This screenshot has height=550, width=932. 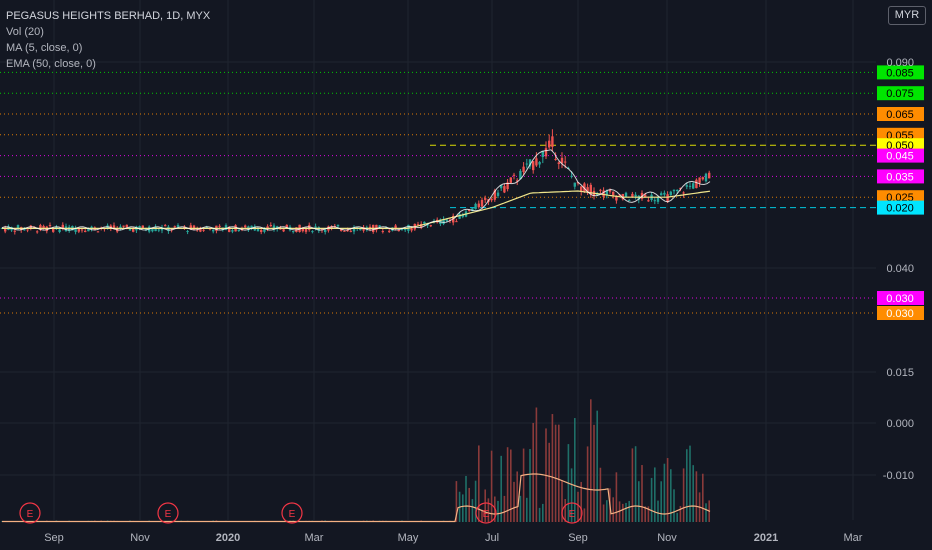 I want to click on y-axis: 0.090 0.040 0.015 0.000 -0.010, so click(x=898, y=269).